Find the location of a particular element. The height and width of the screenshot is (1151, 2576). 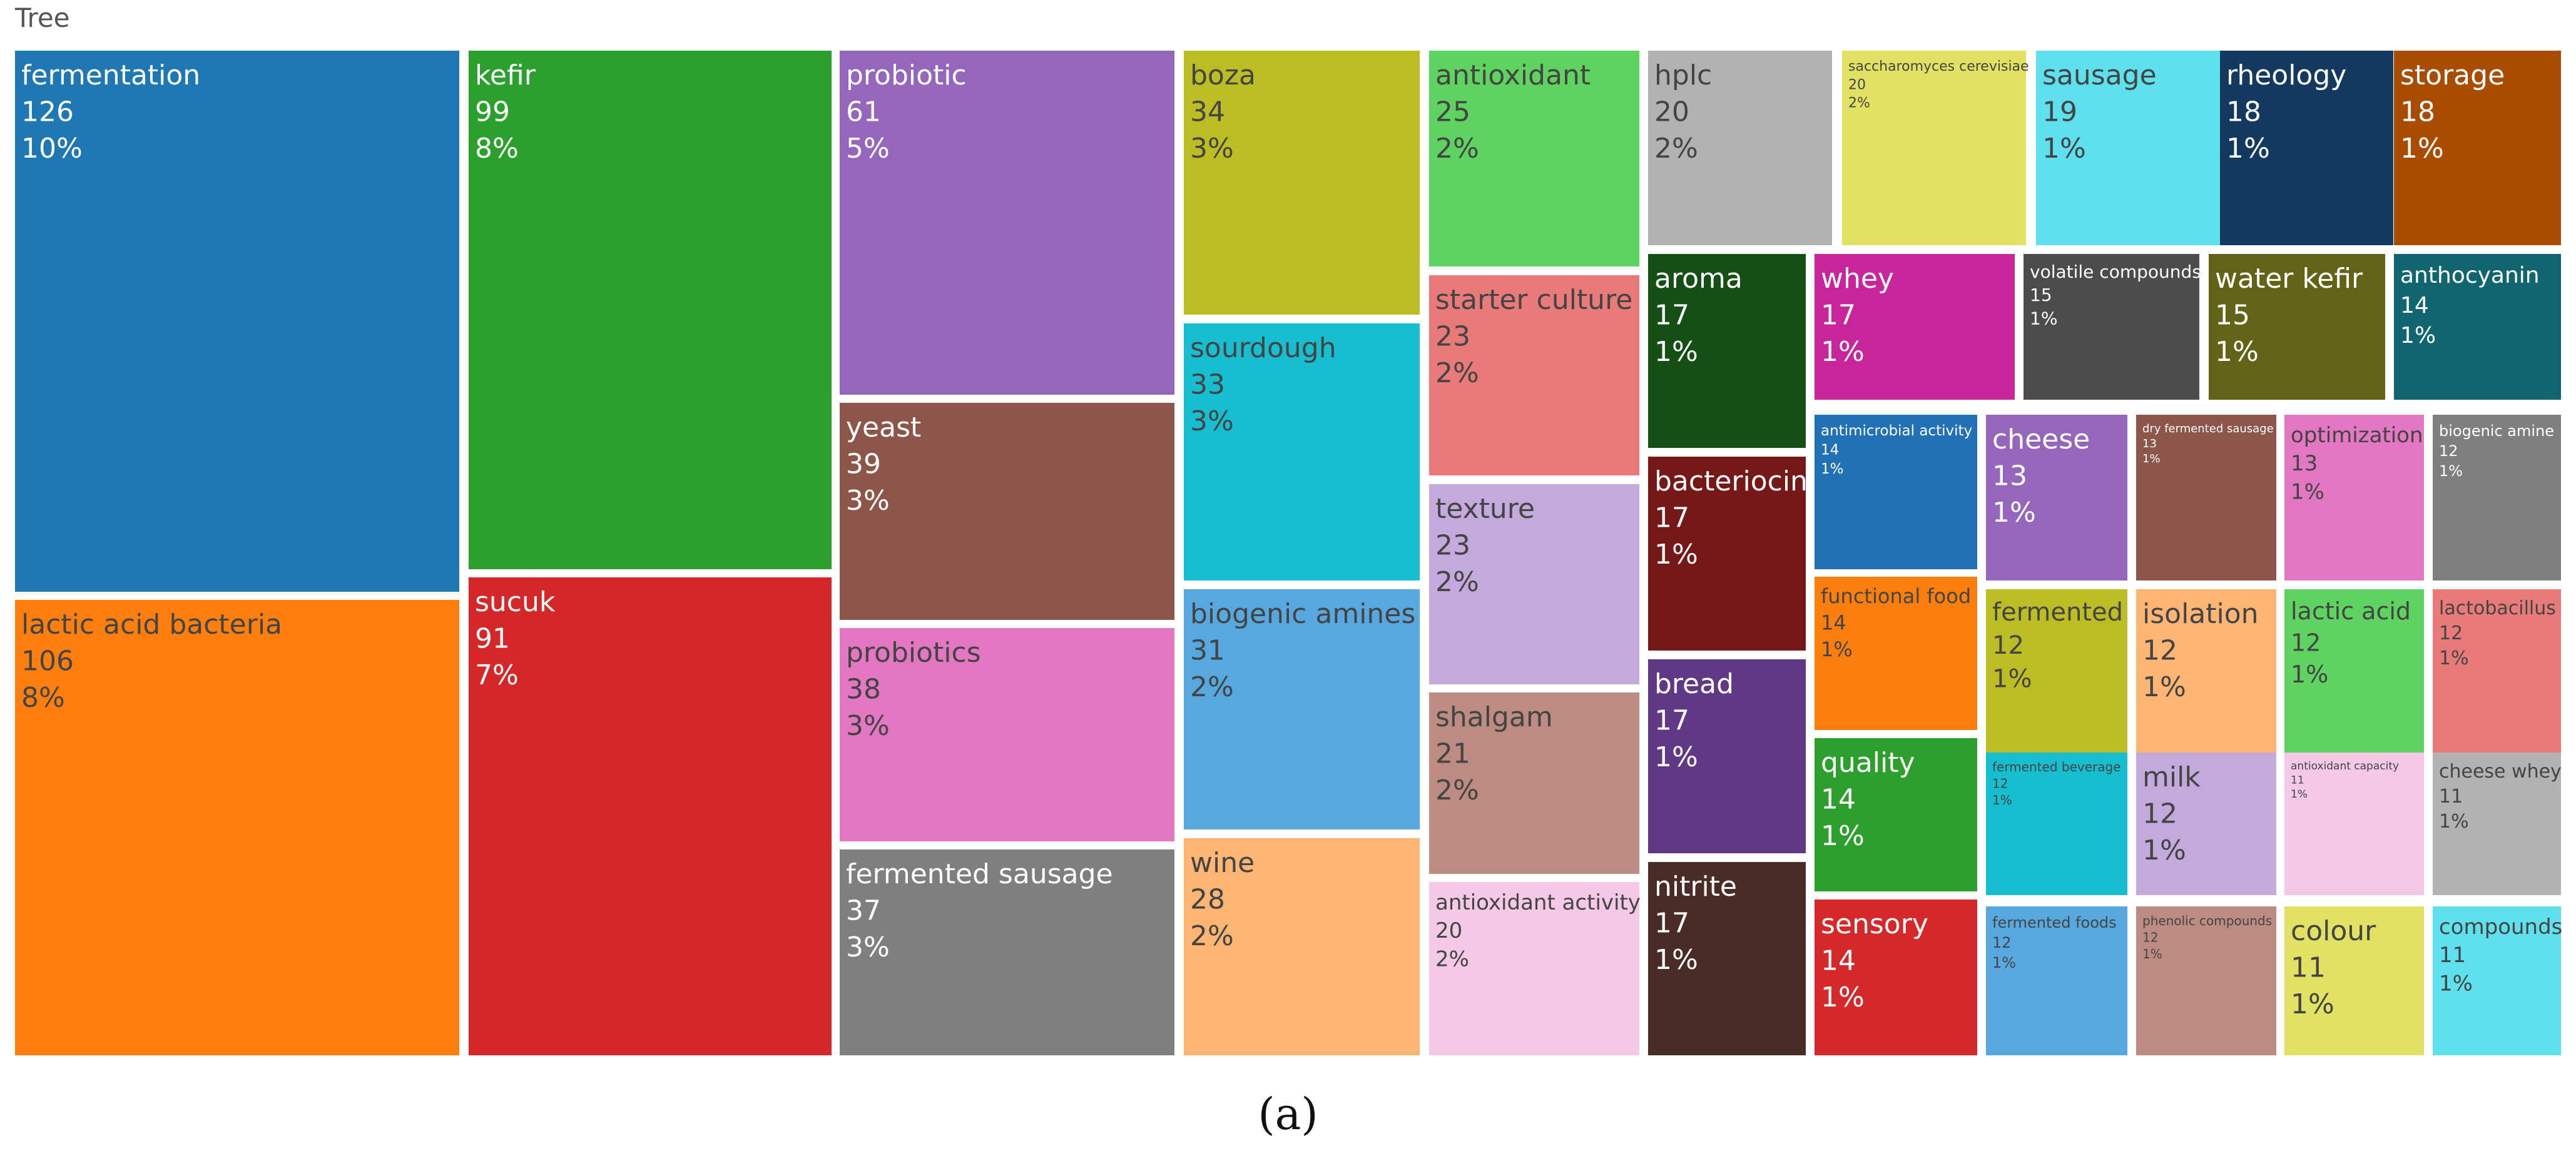

tile-label-text: milk is located at coordinates (2171, 777).